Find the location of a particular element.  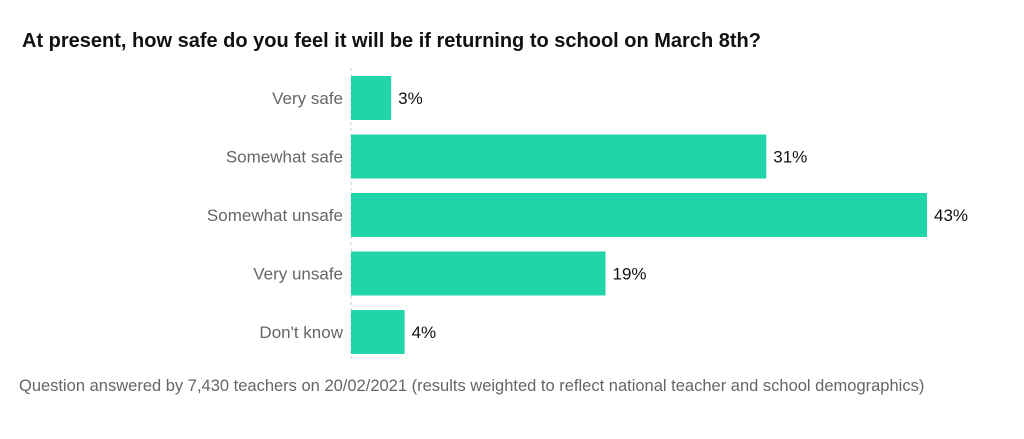

category-label: Very unsafe is located at coordinates (298, 274).